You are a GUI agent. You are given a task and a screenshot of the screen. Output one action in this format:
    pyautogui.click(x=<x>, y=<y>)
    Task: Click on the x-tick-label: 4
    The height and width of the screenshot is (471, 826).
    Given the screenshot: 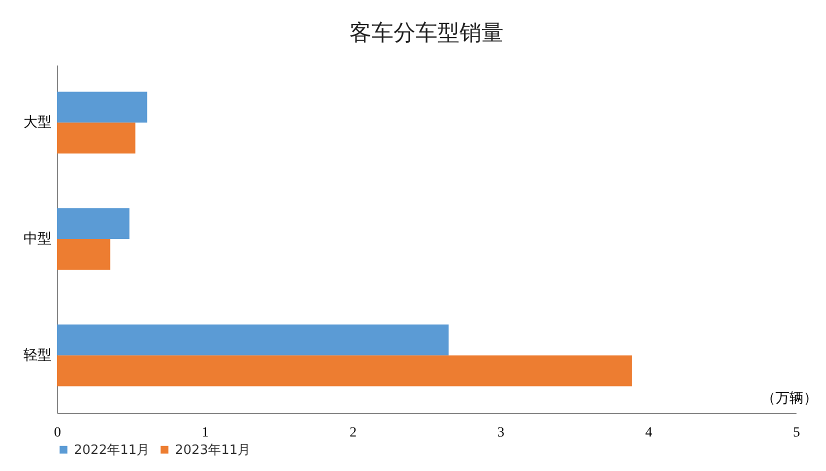 What is the action you would take?
    pyautogui.click(x=648, y=433)
    